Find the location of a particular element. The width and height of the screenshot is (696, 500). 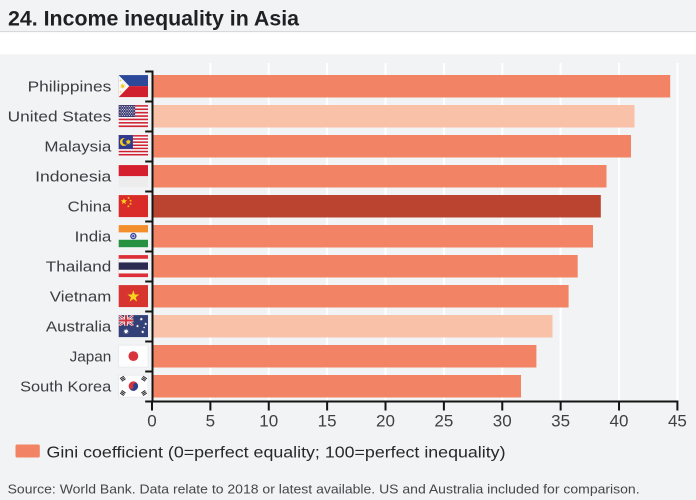

svg-text: Indonesia is located at coordinates (73, 176).